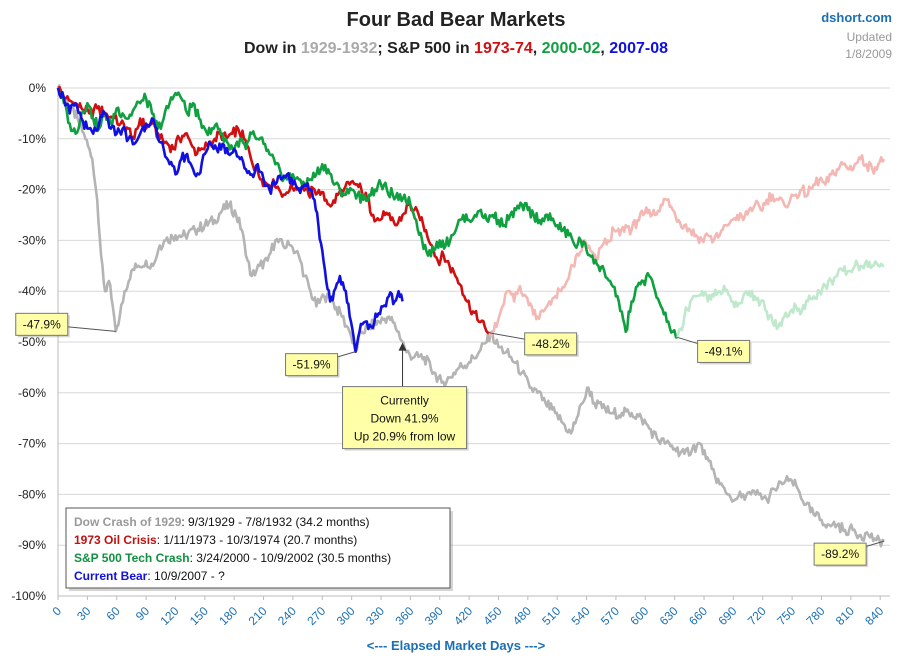 Image resolution: width=912 pixels, height=667 pixels. Describe the element at coordinates (32, 291) in the screenshot. I see `y-tick-label: -40%` at that location.